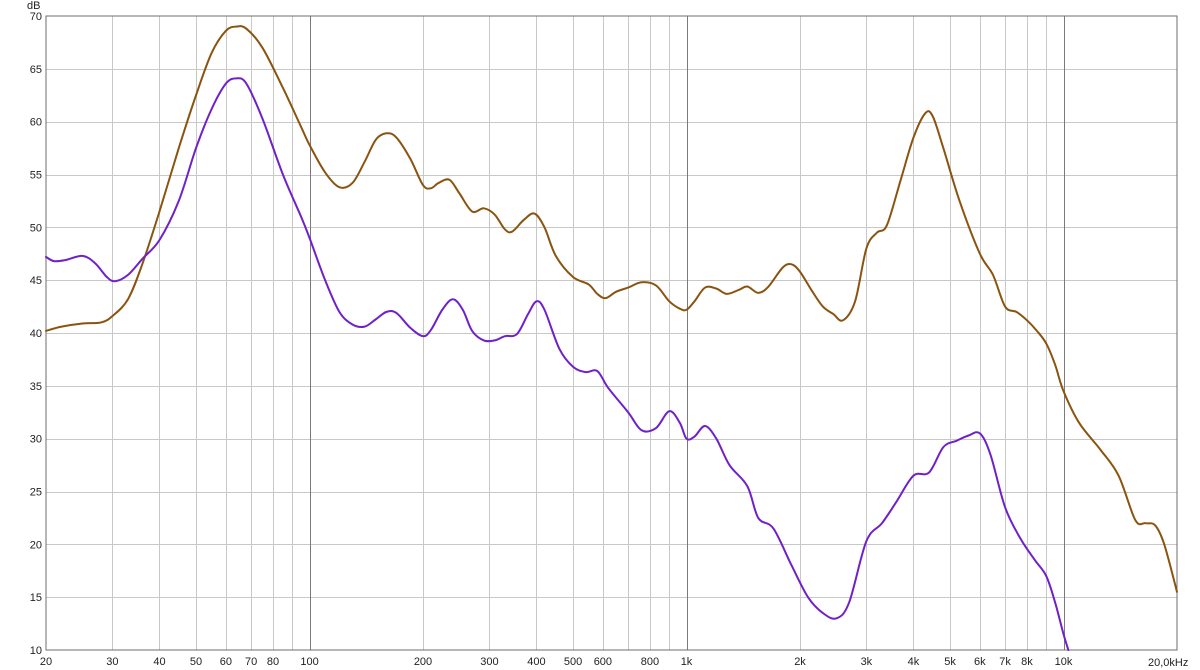 The width and height of the screenshot is (1200, 670). What do you see at coordinates (867, 662) in the screenshot?
I see `x-tick-label: 3k` at bounding box center [867, 662].